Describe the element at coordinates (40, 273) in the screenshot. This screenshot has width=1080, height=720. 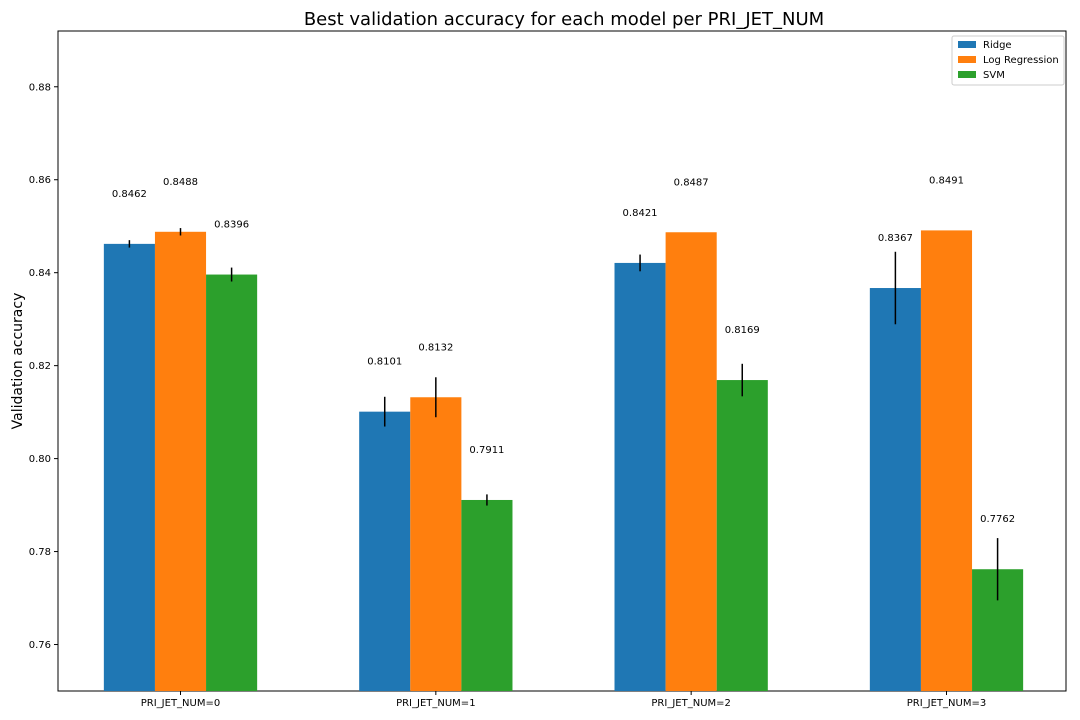
I see `y-tick-label: 0.84` at that location.